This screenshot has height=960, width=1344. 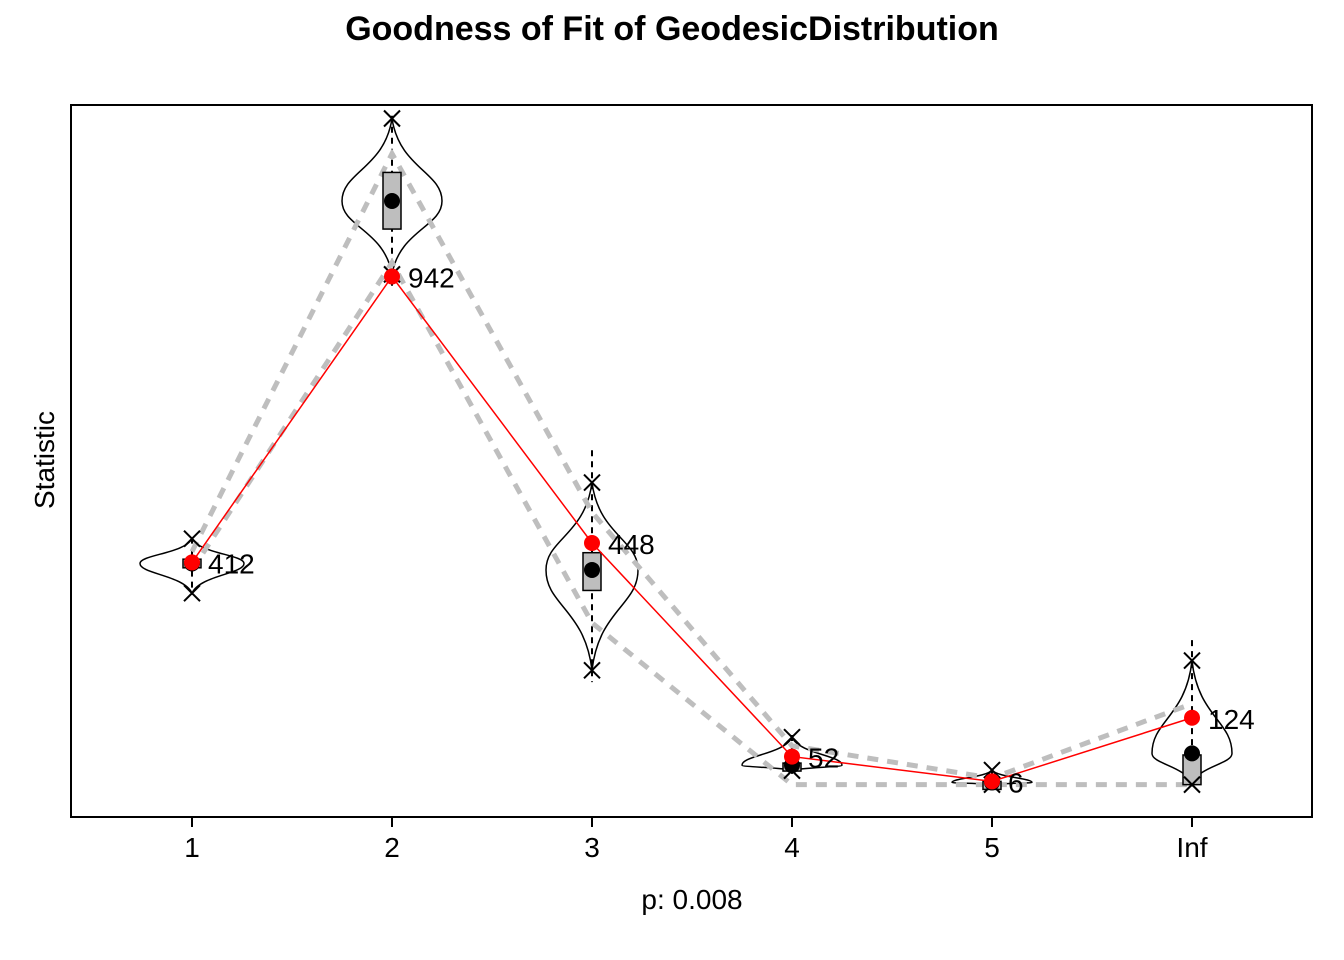 What do you see at coordinates (1016, 782) in the screenshot?
I see `observed-value-label: 6` at bounding box center [1016, 782].